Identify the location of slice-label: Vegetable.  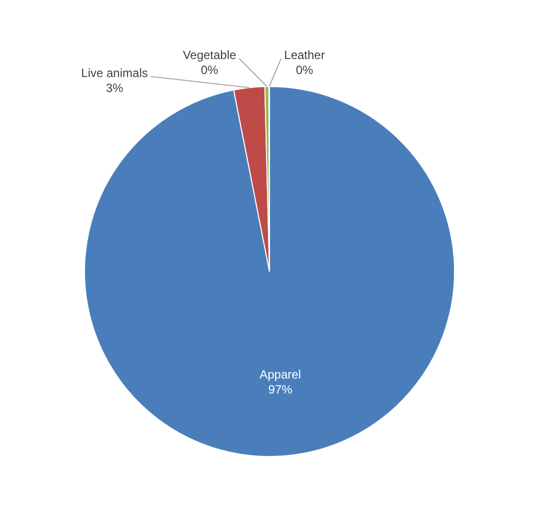
(209, 55).